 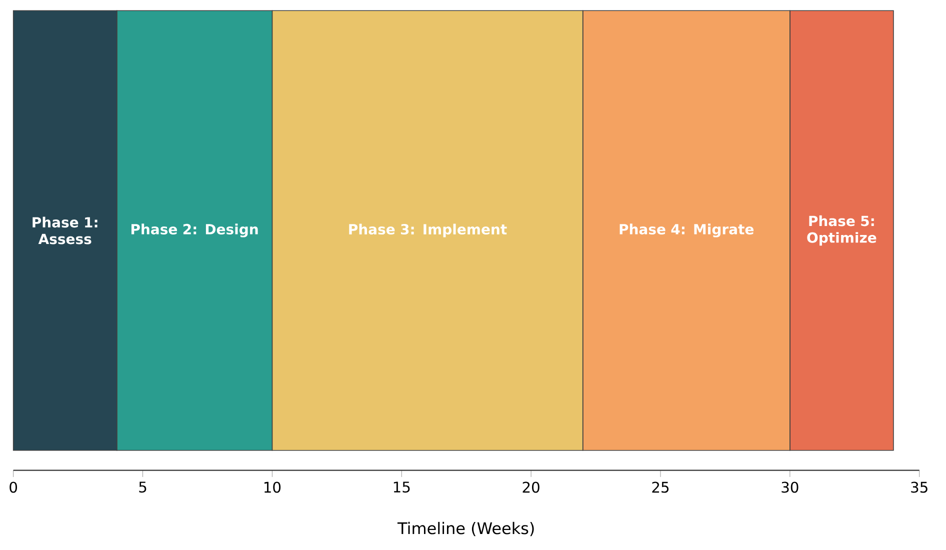 I want to click on x-tick-label: 35, so click(x=919, y=487).